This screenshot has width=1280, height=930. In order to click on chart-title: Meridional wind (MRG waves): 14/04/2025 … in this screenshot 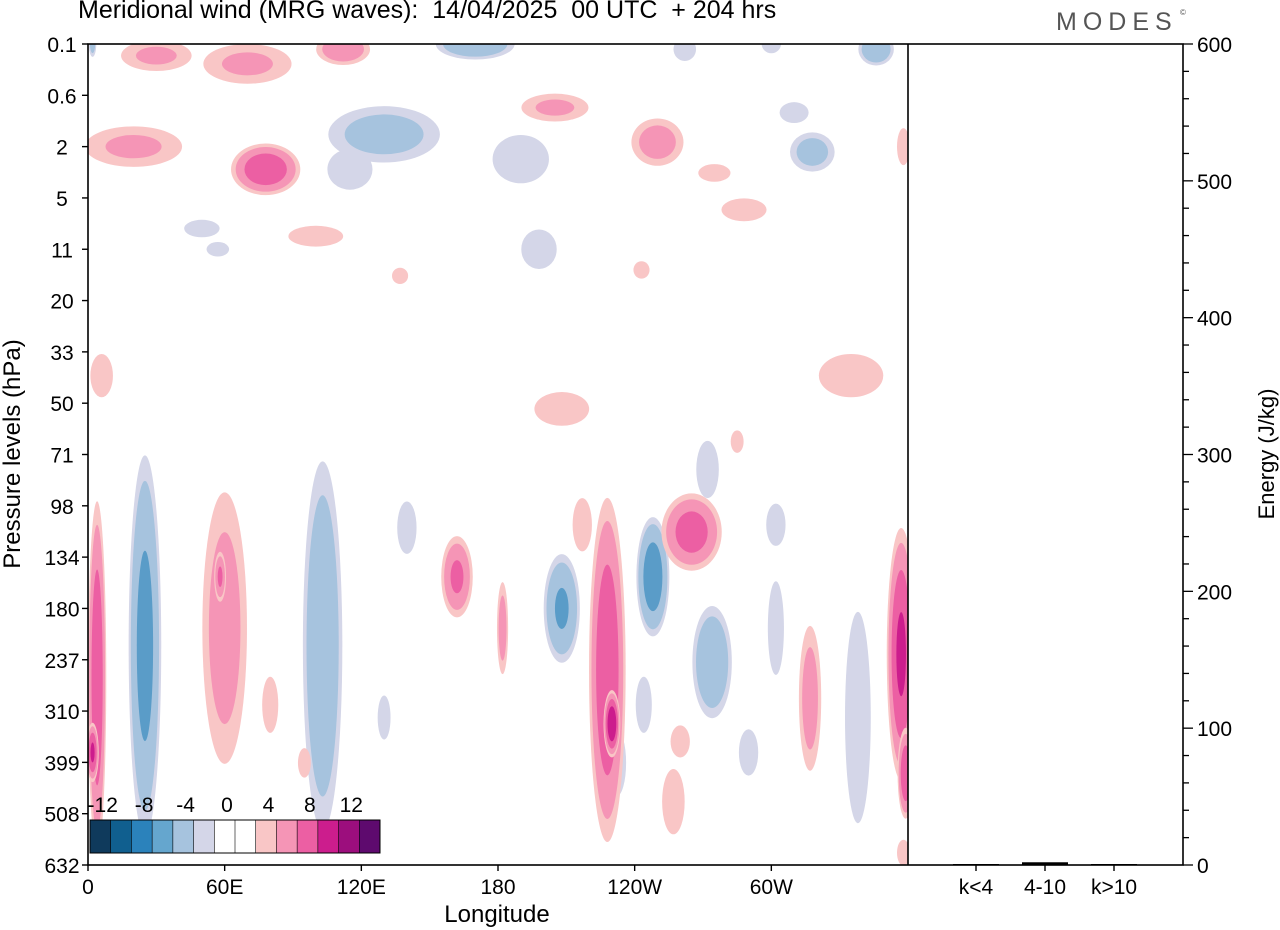, I will do `click(427, 12)`.